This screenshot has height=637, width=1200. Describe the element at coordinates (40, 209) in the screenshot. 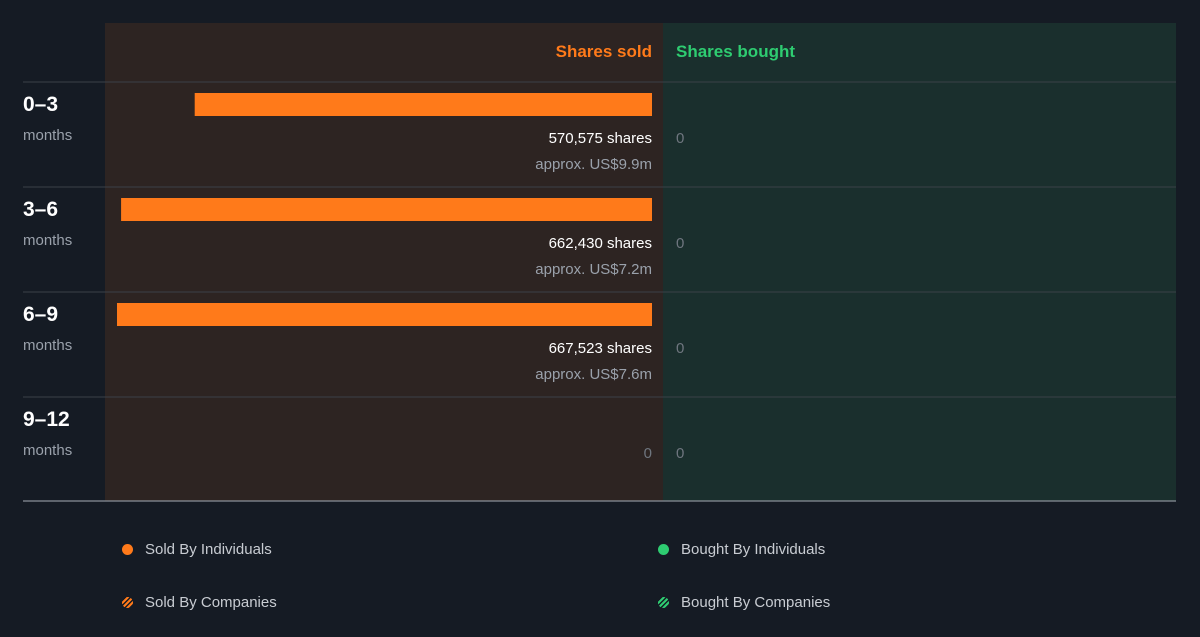

I see `period-label: 3–6` at that location.